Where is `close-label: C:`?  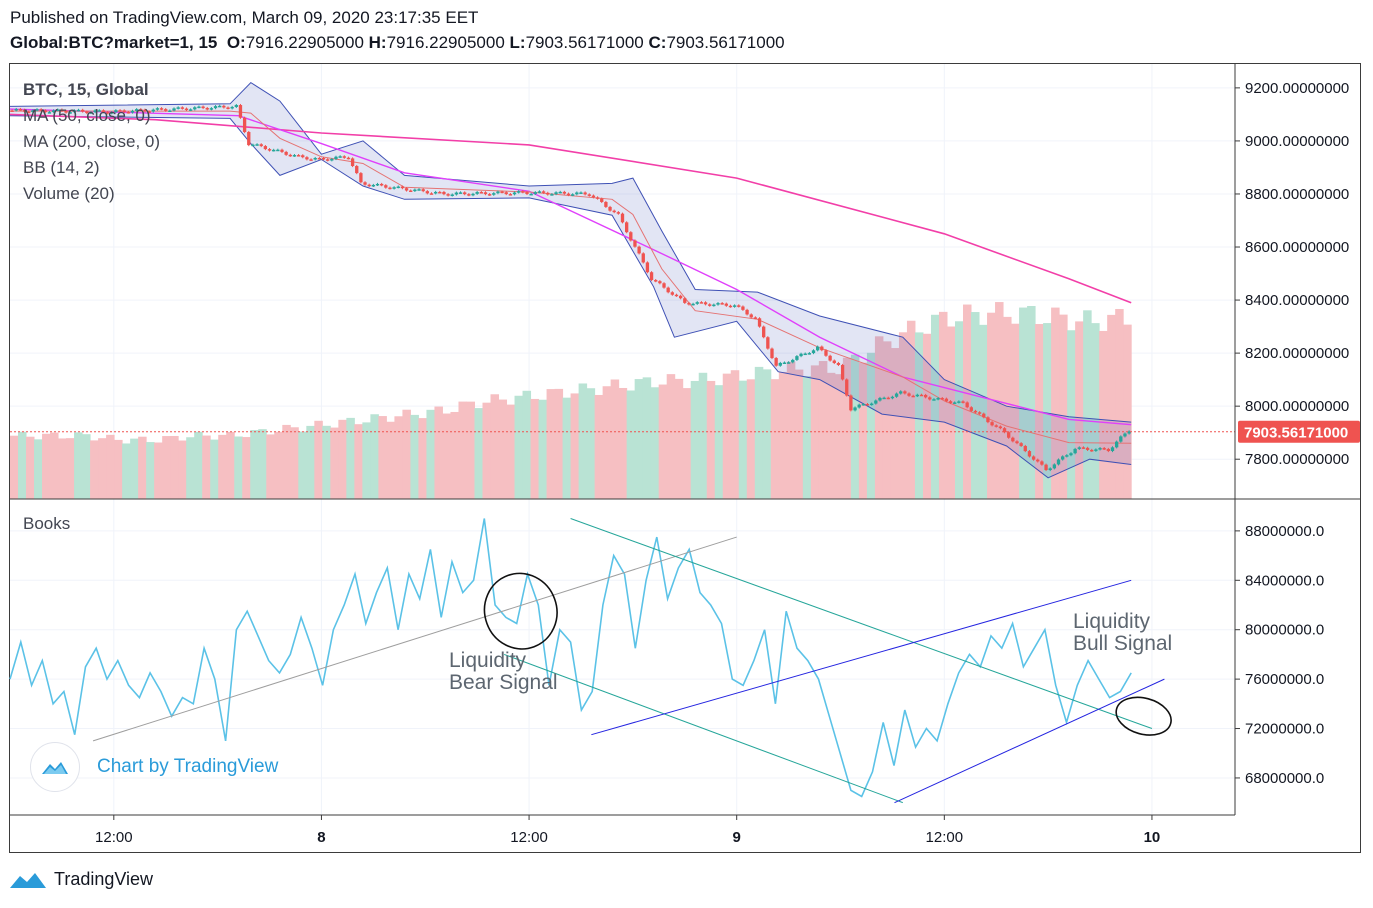
close-label: C: is located at coordinates (657, 42).